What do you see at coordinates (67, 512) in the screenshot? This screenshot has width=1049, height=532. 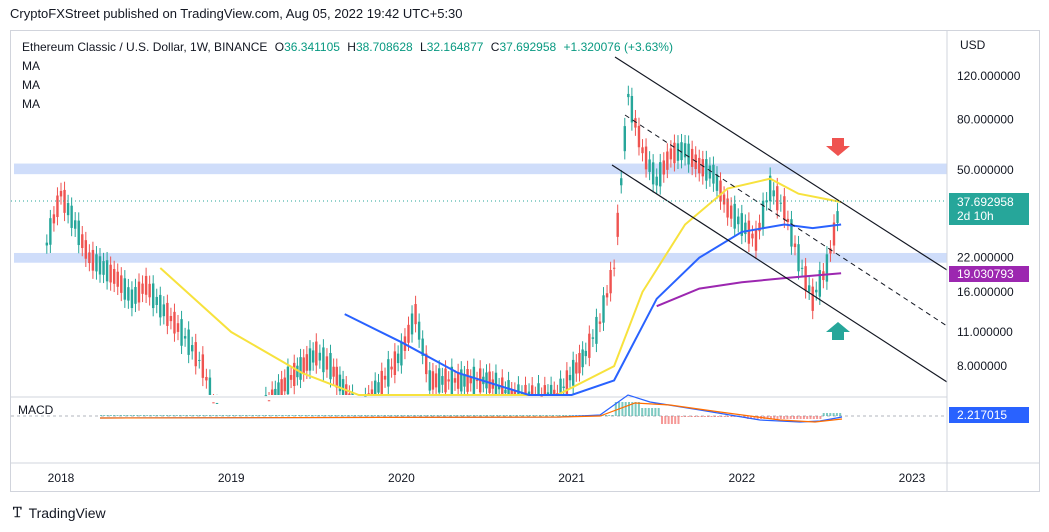 I see `footer-brand: TradingView` at bounding box center [67, 512].